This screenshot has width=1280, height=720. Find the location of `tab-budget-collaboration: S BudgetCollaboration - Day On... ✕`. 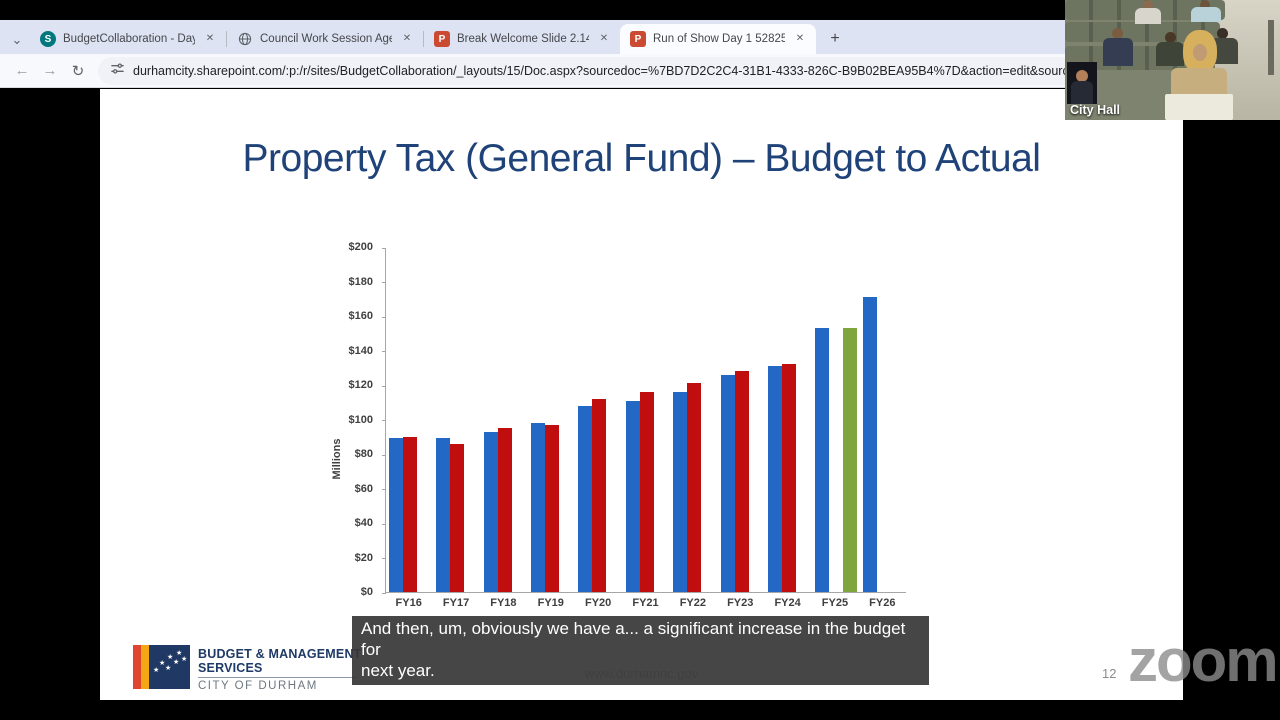

tab-budget-collaboration: S BudgetCollaboration - Day On... ✕ is located at coordinates (128, 39).